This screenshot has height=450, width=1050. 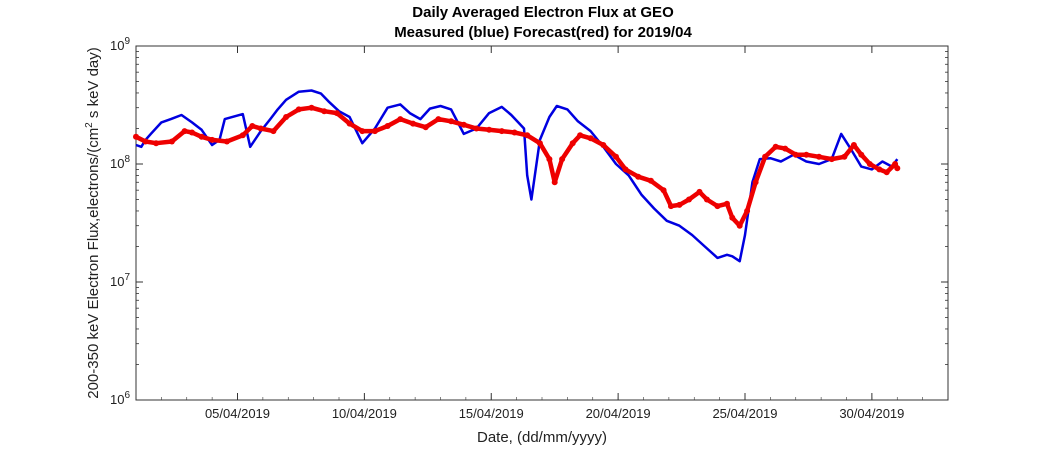 I want to click on x-tick-label: 20/04/2019, so click(x=618, y=413).